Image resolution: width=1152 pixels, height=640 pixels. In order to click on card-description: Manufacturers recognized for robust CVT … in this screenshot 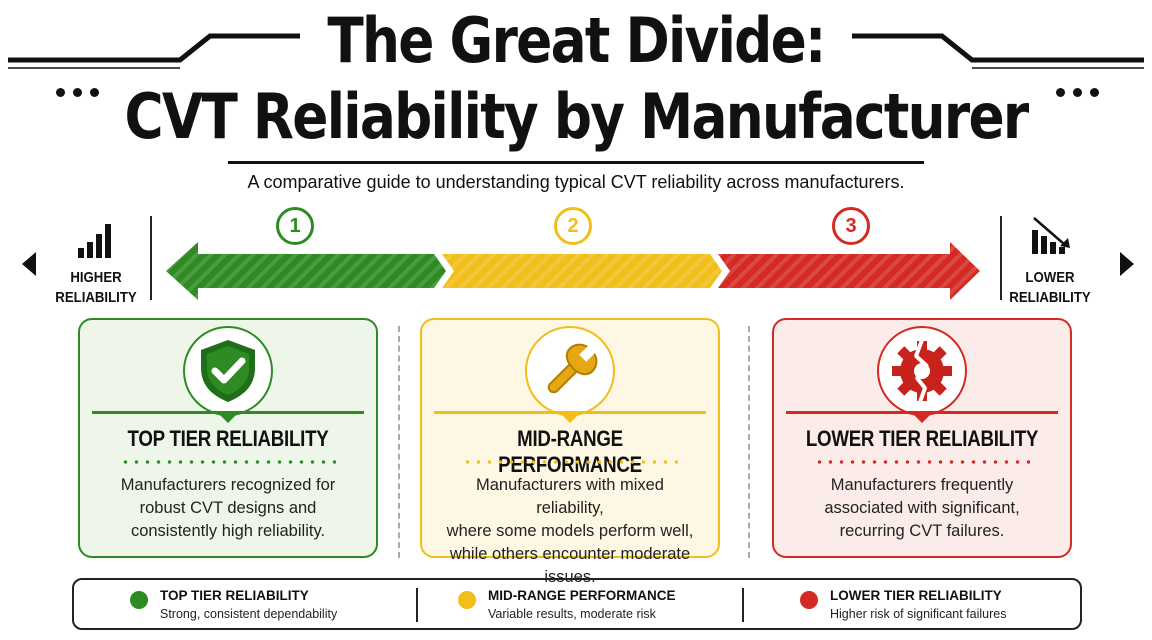, I will do `click(228, 508)`.